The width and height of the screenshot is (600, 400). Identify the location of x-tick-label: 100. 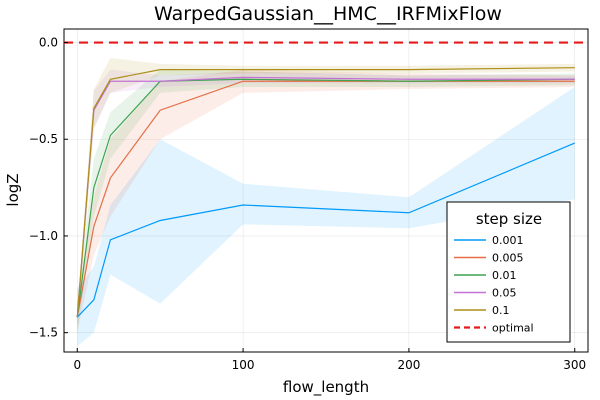
(243, 365).